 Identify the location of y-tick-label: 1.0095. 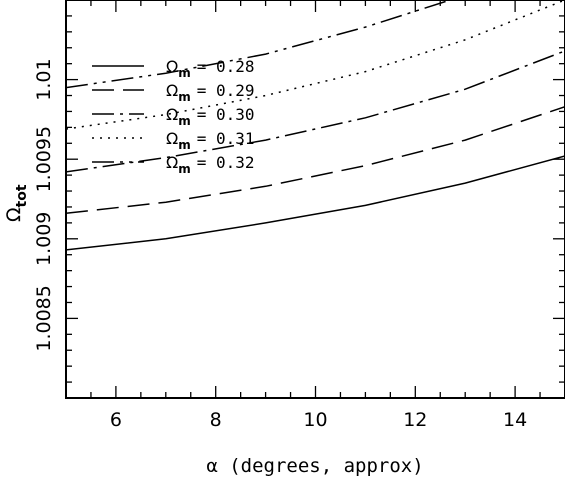
(44, 159).